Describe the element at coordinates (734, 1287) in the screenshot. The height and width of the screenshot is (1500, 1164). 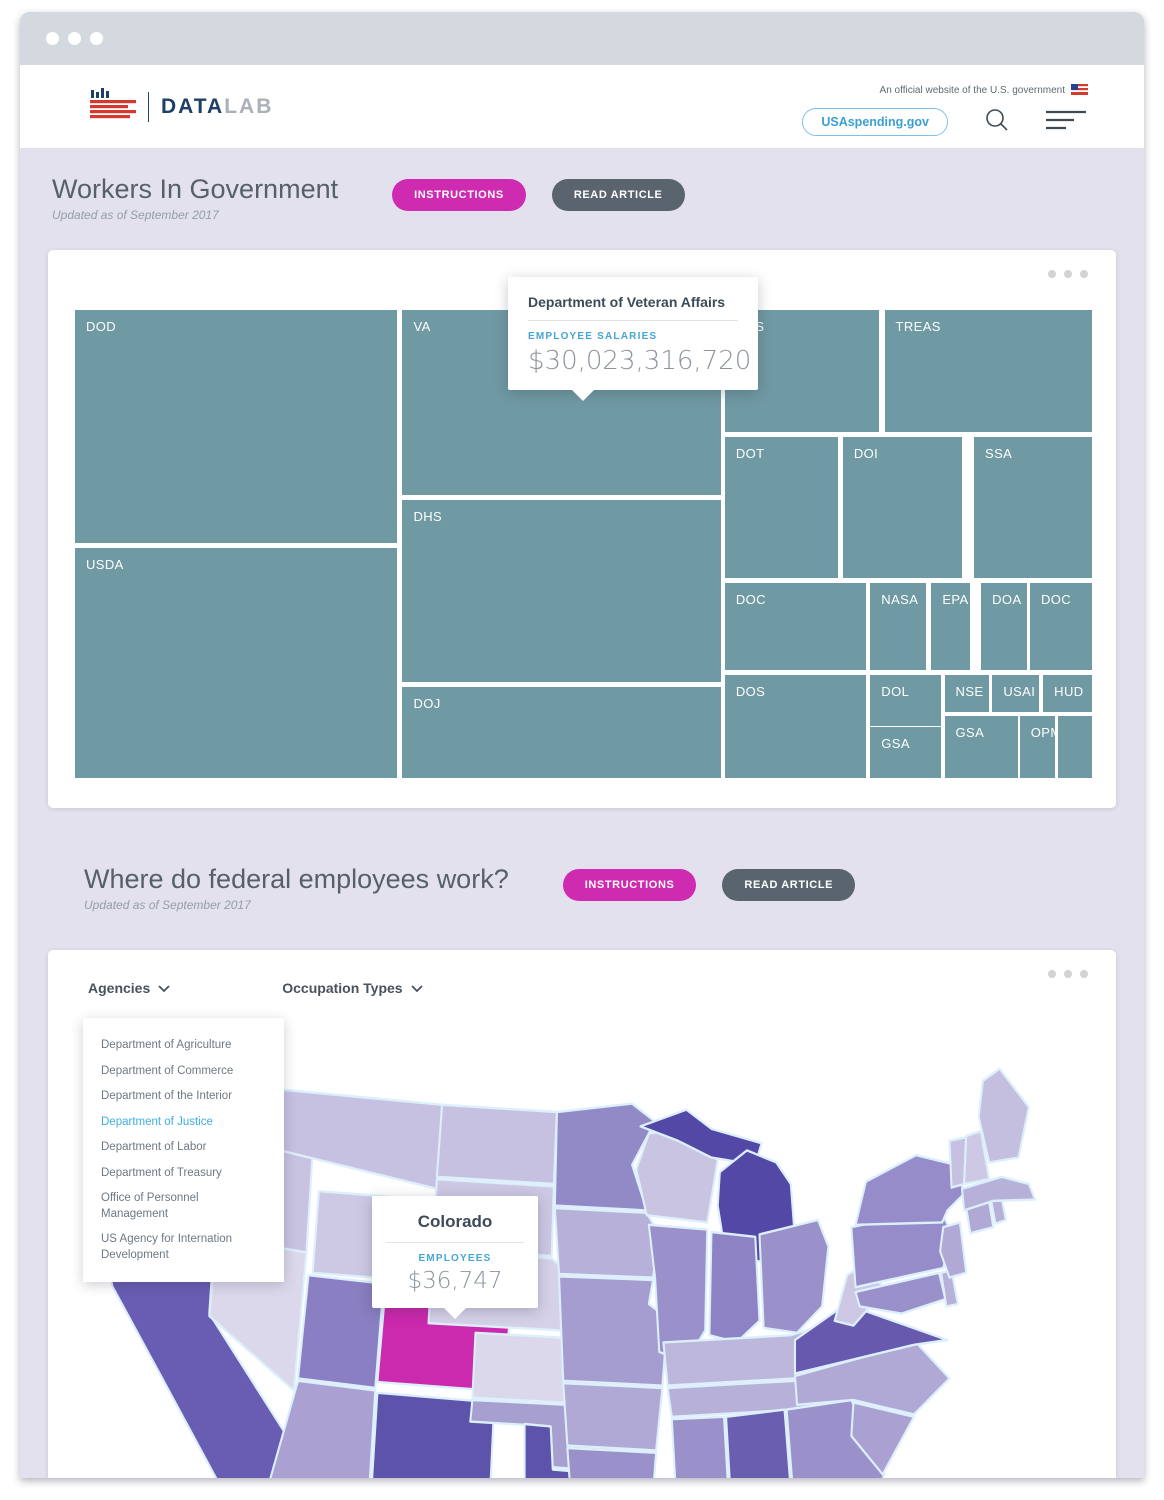
I see `state-in` at that location.